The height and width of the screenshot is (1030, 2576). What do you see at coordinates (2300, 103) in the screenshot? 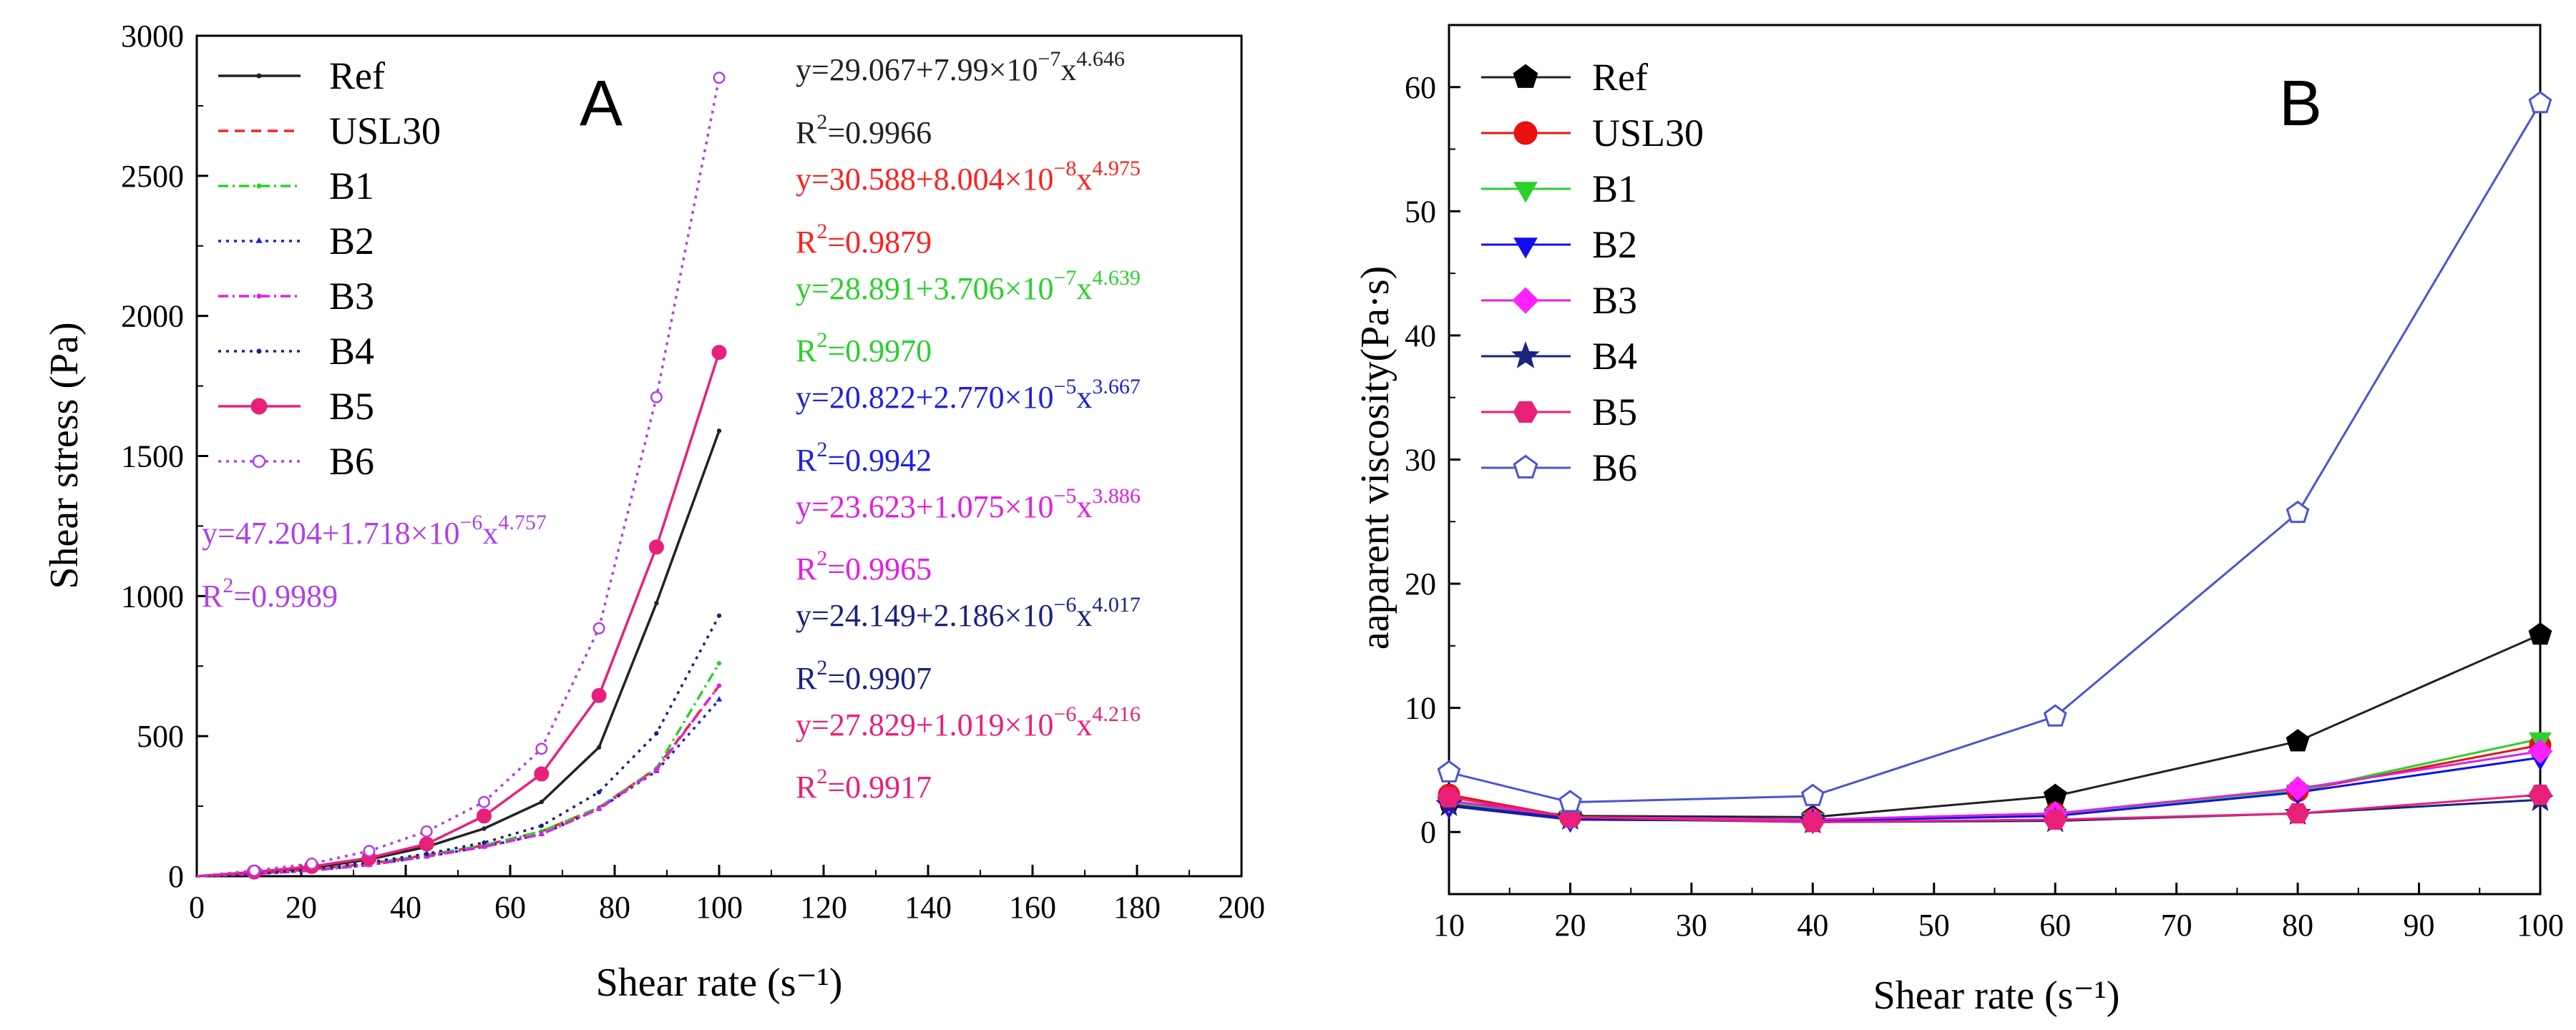
I see `panel-label-b: B` at bounding box center [2300, 103].